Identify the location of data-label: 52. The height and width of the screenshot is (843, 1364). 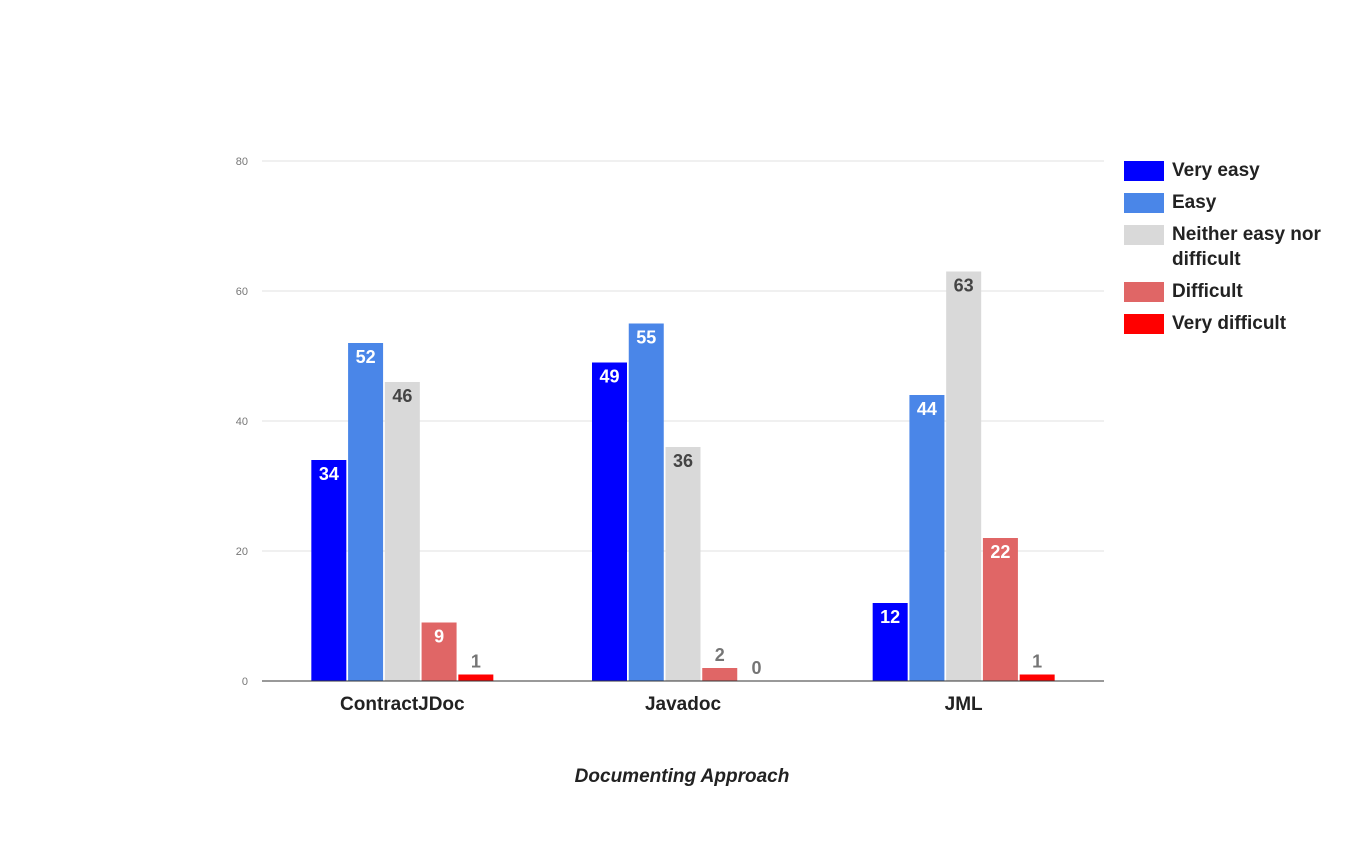
(366, 357).